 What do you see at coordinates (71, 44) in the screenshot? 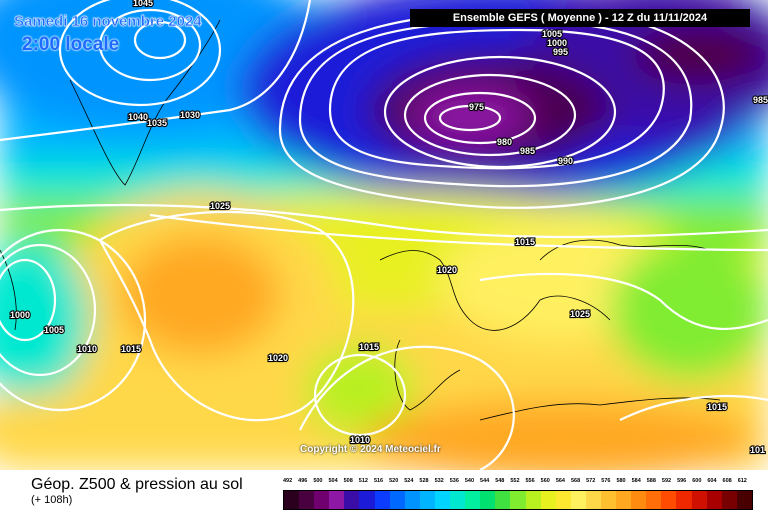
I see `forecast-local-time: 2:00 locale` at bounding box center [71, 44].